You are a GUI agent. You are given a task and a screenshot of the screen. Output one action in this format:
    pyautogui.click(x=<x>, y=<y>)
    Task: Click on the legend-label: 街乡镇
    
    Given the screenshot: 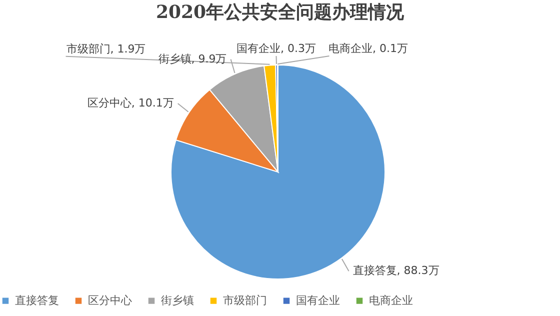 What is the action you would take?
    pyautogui.click(x=177, y=300)
    